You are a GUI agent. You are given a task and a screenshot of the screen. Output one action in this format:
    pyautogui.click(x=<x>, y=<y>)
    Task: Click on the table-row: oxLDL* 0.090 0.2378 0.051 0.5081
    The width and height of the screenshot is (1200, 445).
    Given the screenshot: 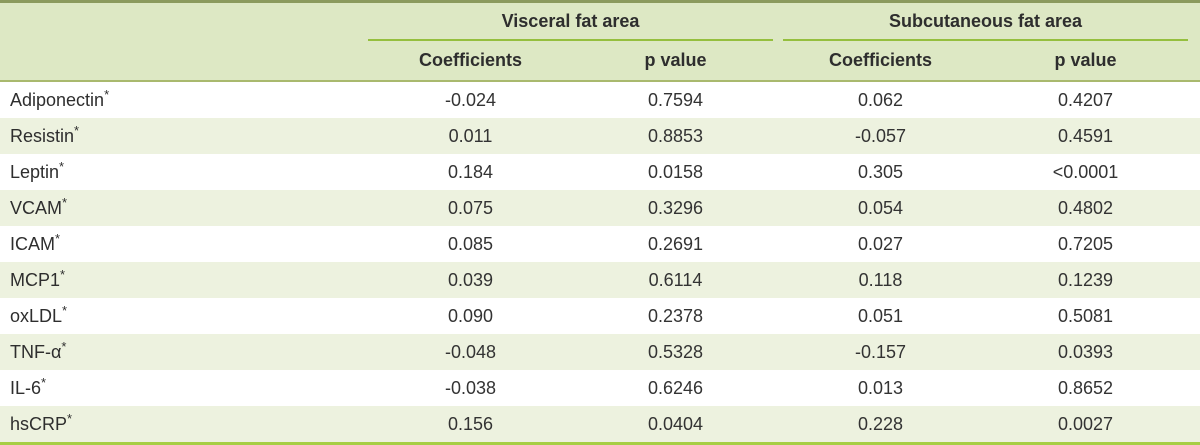 What is the action you would take?
    pyautogui.click(x=600, y=316)
    